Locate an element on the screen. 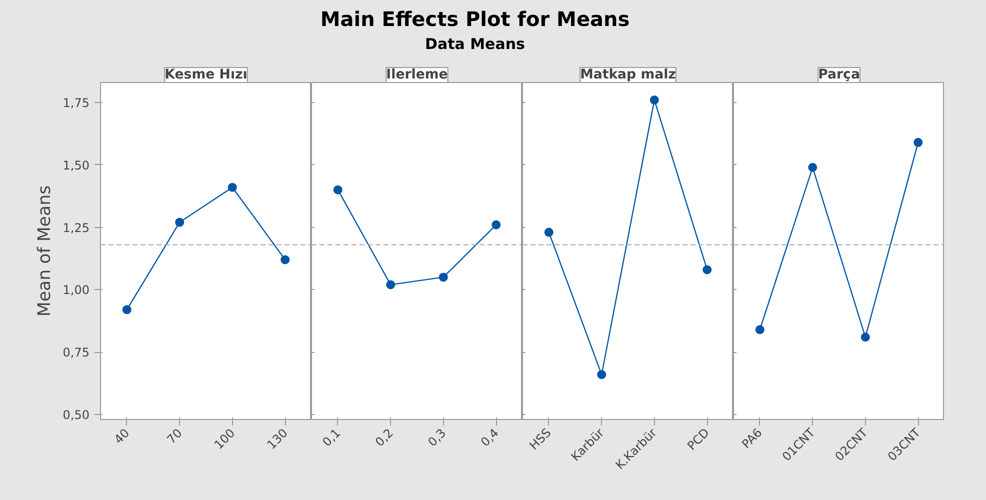  x-tick-label: 0,3 is located at coordinates (437, 438).